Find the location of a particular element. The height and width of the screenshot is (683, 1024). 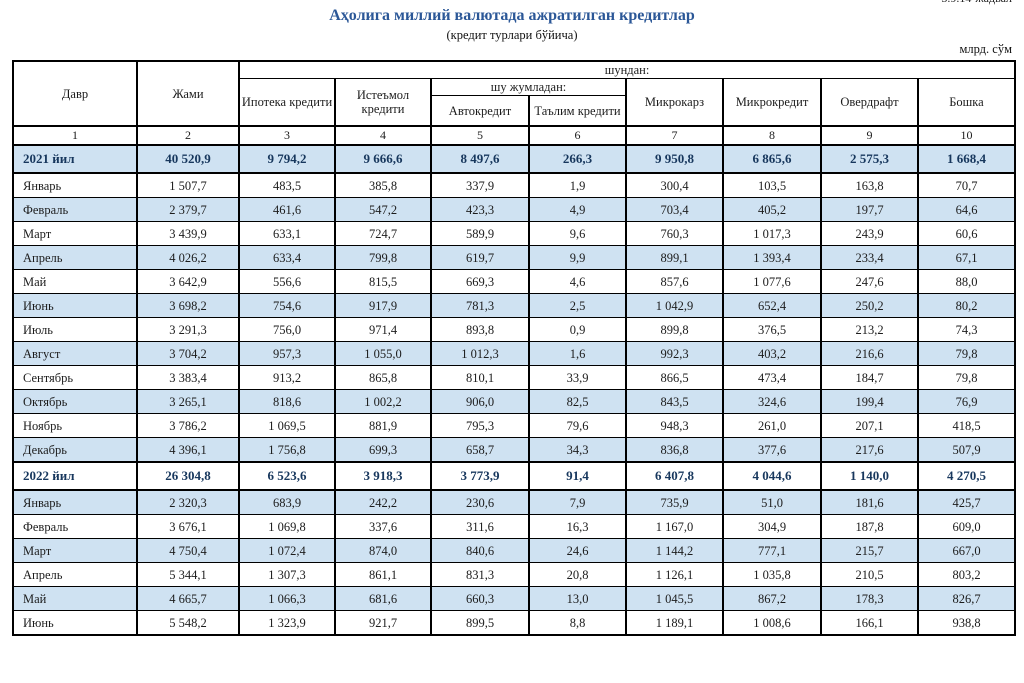

value-cell: 735,9 is located at coordinates (674, 502).